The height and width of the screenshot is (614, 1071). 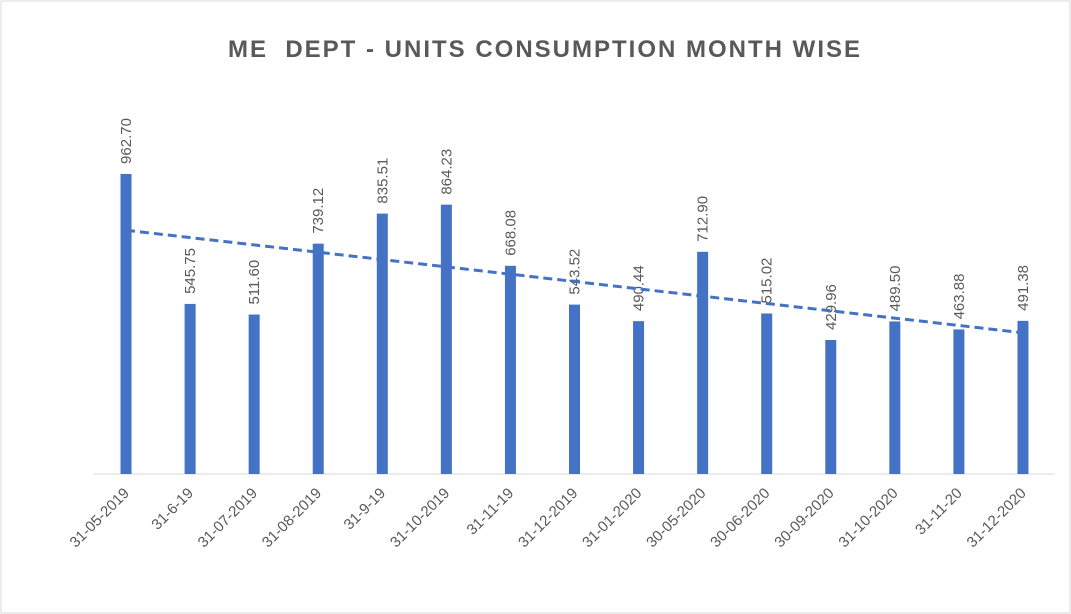 What do you see at coordinates (545, 49) in the screenshot?
I see `chart-title: ME DEPT - UNITS CONSUMPTION MONTH WISE` at bounding box center [545, 49].